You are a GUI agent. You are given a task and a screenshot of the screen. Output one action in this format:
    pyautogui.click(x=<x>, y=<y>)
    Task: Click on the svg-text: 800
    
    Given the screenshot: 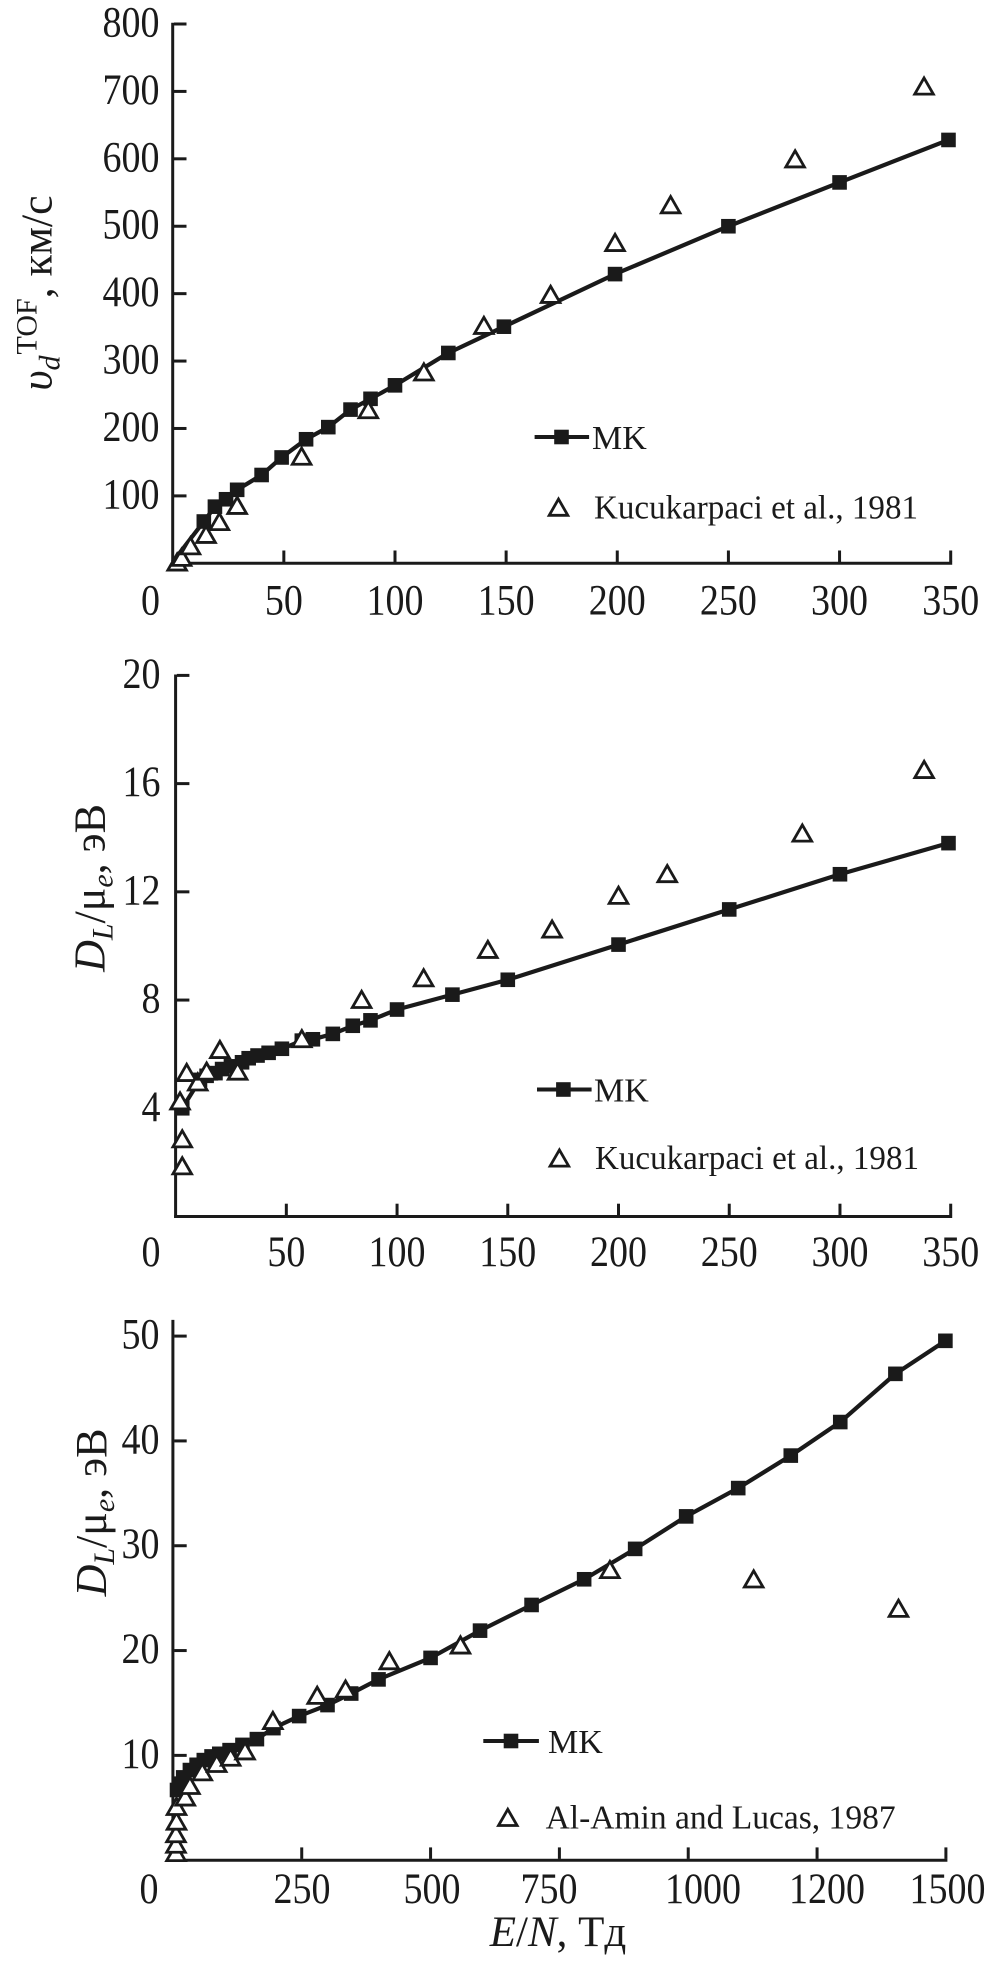 What is the action you would take?
    pyautogui.click(x=131, y=23)
    